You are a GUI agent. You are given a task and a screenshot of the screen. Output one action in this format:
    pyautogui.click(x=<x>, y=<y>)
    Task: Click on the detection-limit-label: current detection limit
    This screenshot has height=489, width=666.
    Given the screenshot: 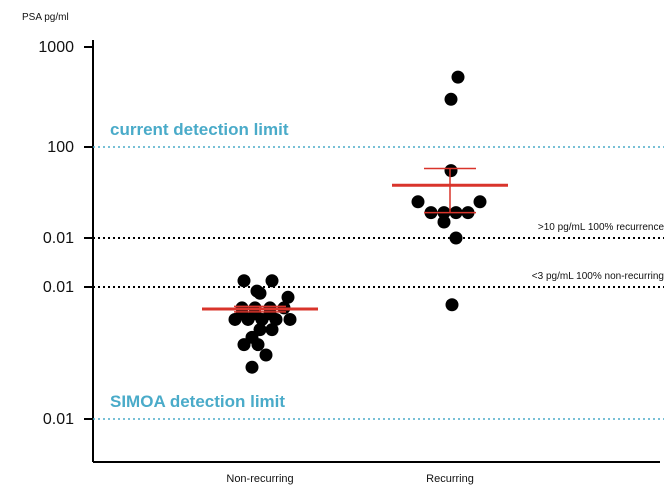 What is the action you would take?
    pyautogui.click(x=199, y=129)
    